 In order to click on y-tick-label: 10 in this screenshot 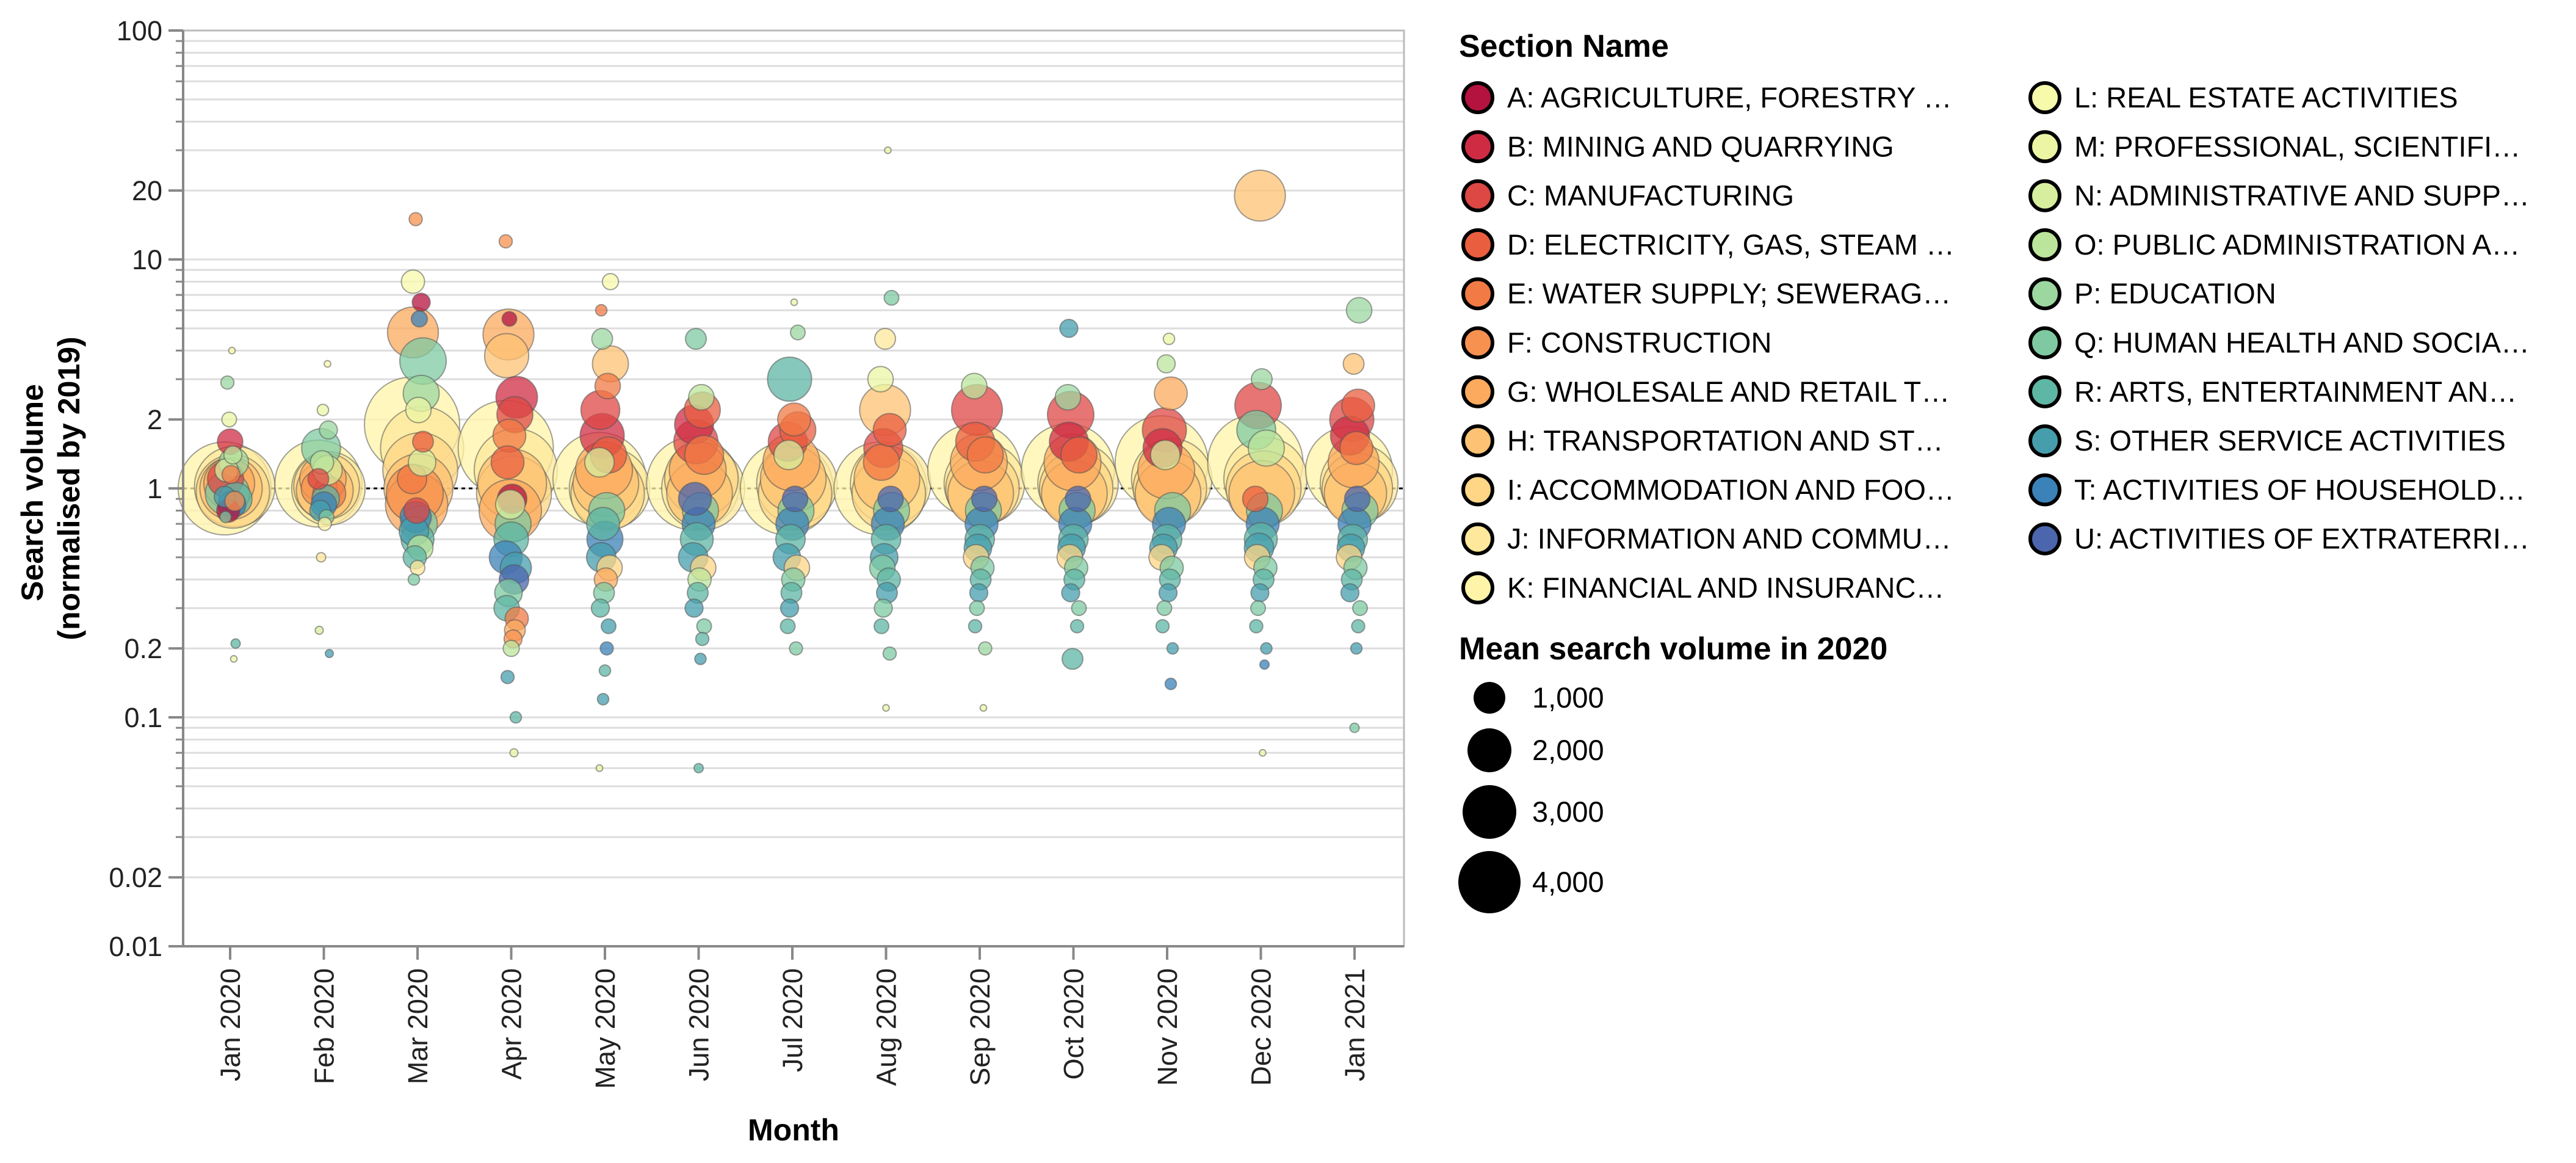, I will do `click(147, 259)`.